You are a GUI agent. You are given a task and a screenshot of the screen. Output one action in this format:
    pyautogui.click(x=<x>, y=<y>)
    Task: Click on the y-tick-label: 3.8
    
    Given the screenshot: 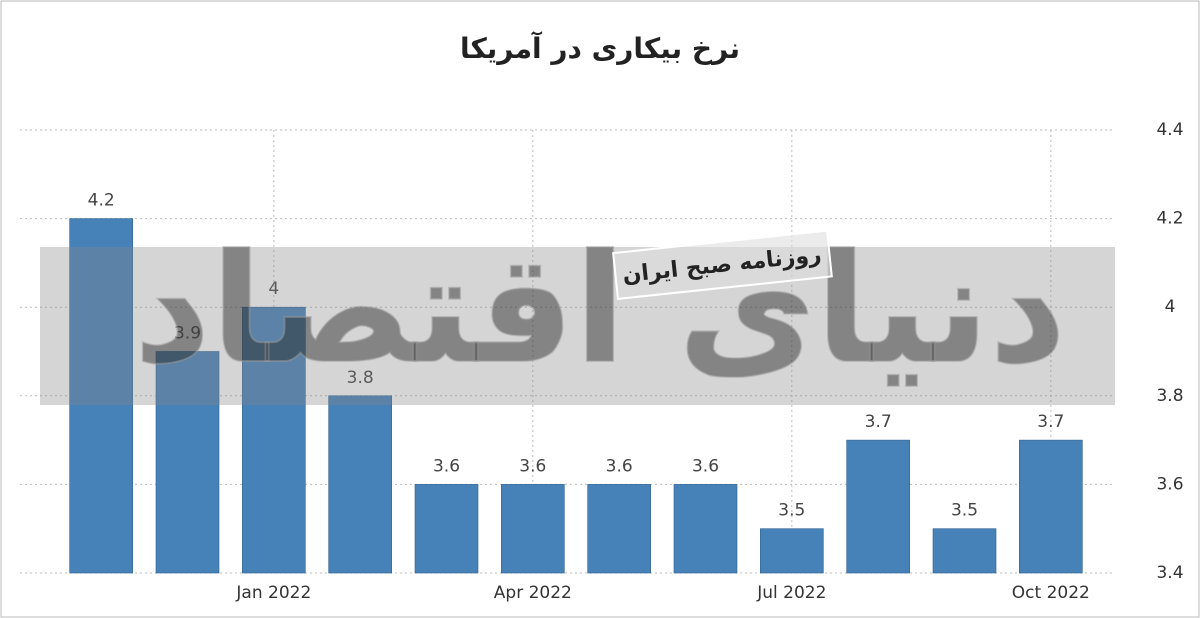 What is the action you would take?
    pyautogui.click(x=1169, y=396)
    